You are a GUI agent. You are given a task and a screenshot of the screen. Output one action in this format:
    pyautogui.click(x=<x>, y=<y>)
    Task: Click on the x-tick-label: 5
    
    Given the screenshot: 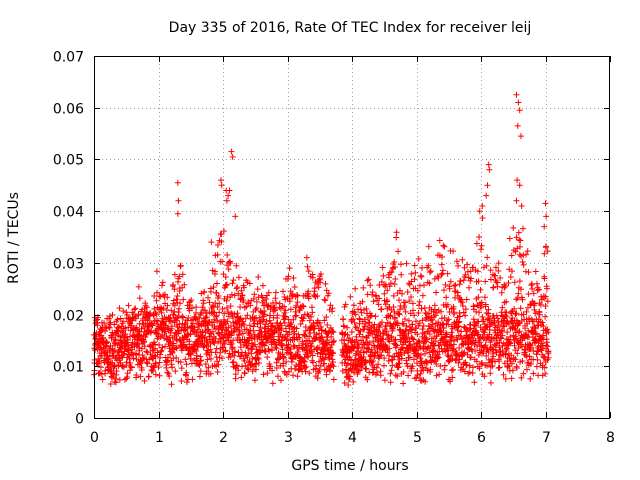 What is the action you would take?
    pyautogui.click(x=417, y=438)
    